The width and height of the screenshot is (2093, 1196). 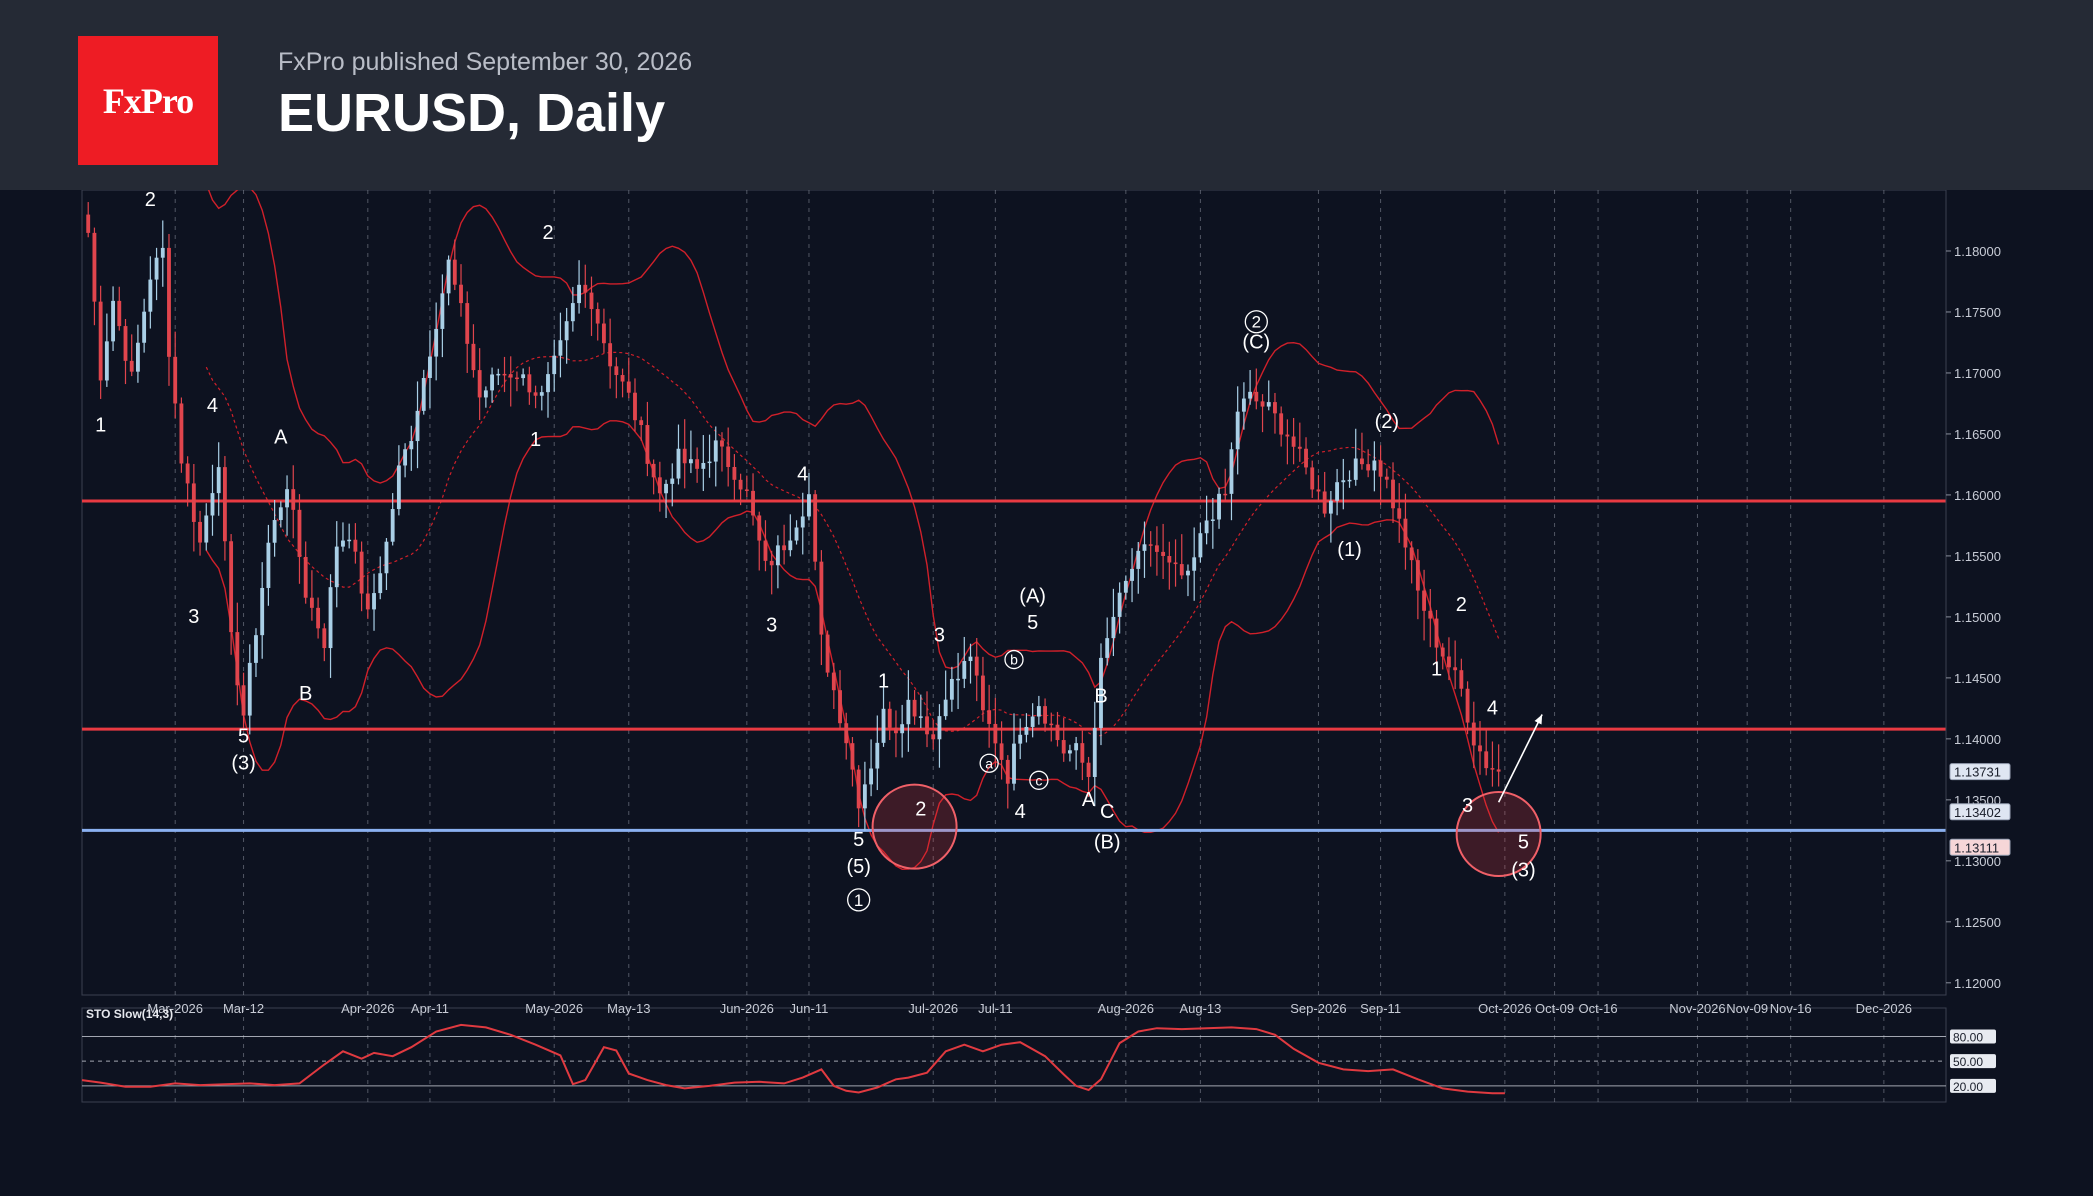 I want to click on x-tick-label: Jul-11, so click(x=995, y=1008).